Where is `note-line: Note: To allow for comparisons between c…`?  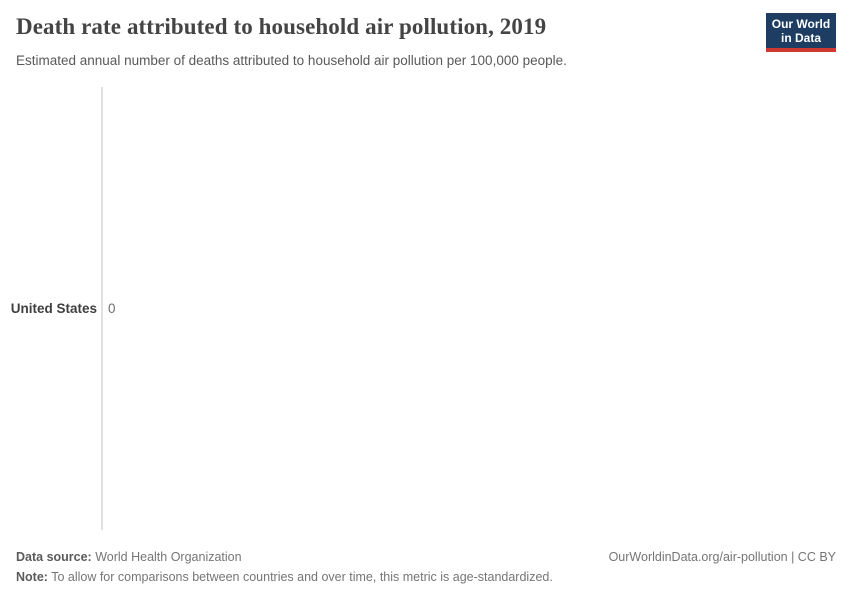 note-line: Note: To allow for comparisons between c… is located at coordinates (284, 577).